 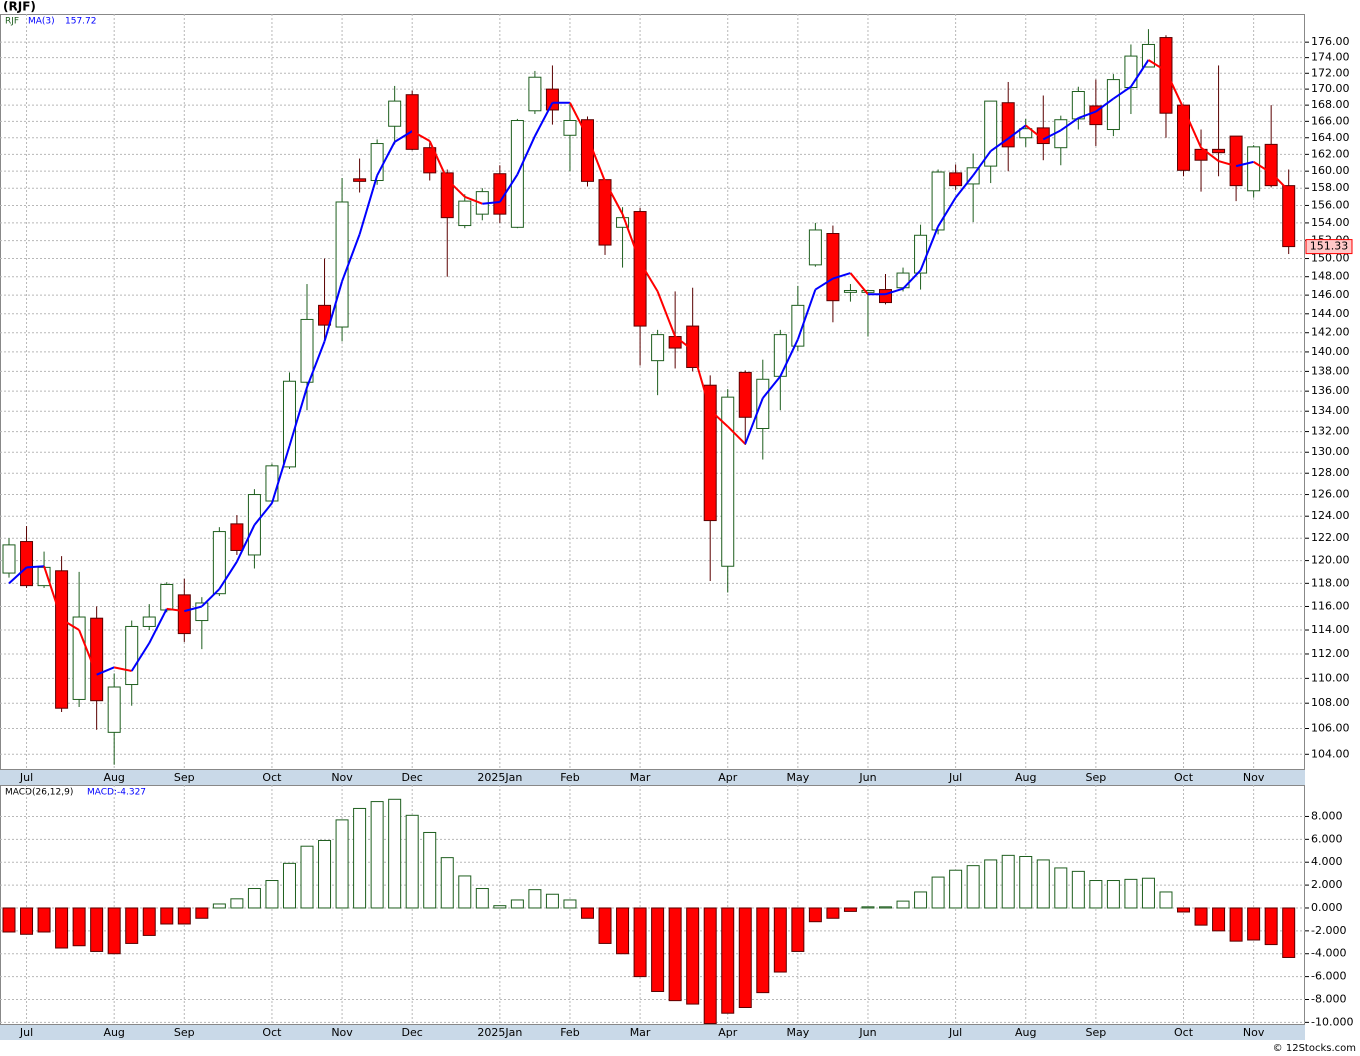 I want to click on y-tick-label: 4.000, so click(x=1327, y=861).